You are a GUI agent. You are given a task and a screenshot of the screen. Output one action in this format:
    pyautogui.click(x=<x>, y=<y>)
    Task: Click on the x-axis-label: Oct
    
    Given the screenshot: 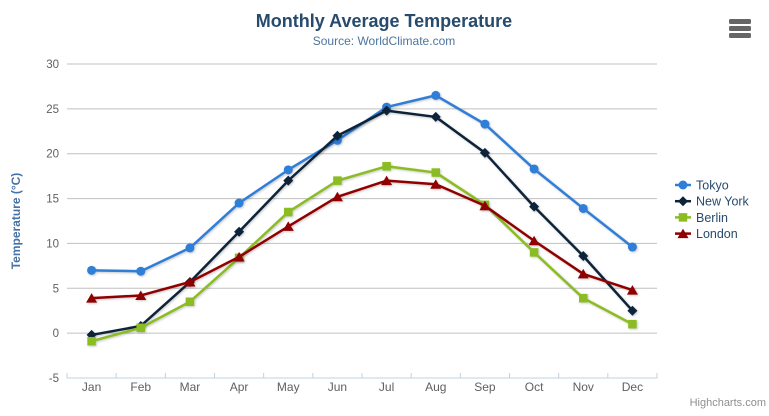 What is the action you would take?
    pyautogui.click(x=534, y=387)
    